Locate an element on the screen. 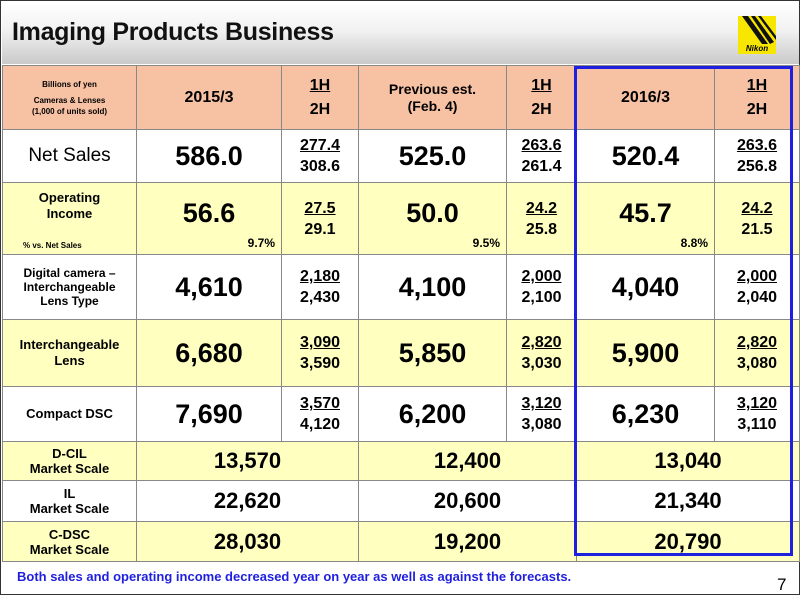 This screenshot has width=800, height=595. market-value: 13,570 is located at coordinates (247, 461).